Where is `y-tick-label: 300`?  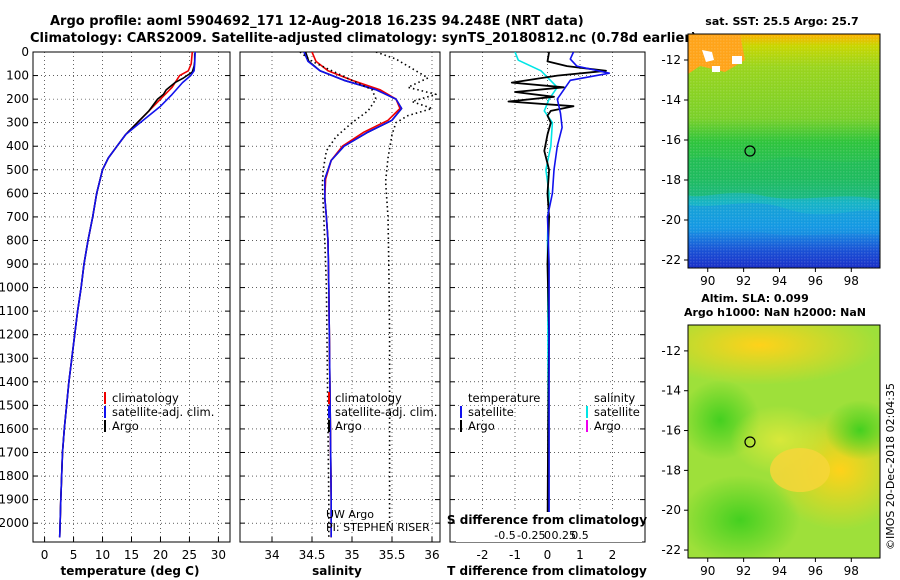 y-tick-label: 300 is located at coordinates (17, 123).